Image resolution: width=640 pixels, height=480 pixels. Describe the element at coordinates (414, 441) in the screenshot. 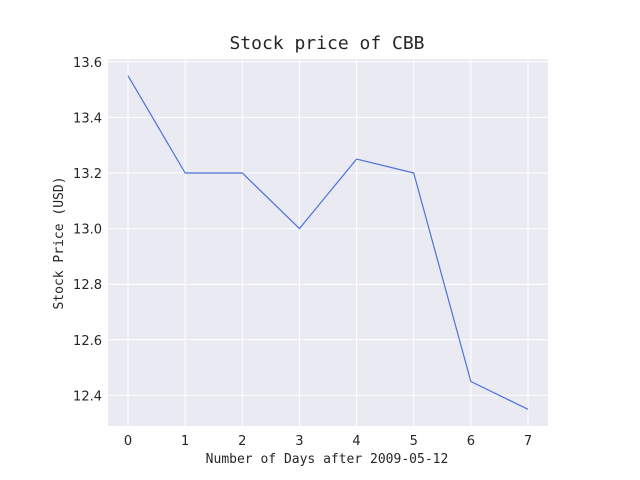

I see `x-tick-label: 5` at that location.